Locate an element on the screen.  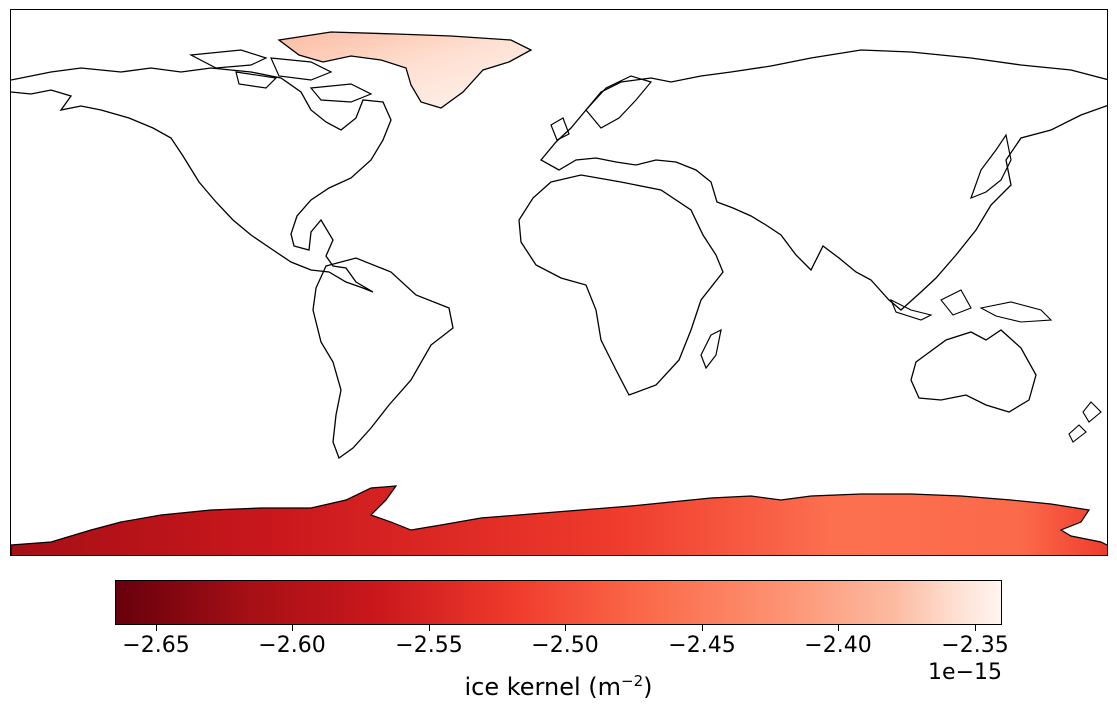
new-zealand-coastline is located at coordinates (1085, 422).